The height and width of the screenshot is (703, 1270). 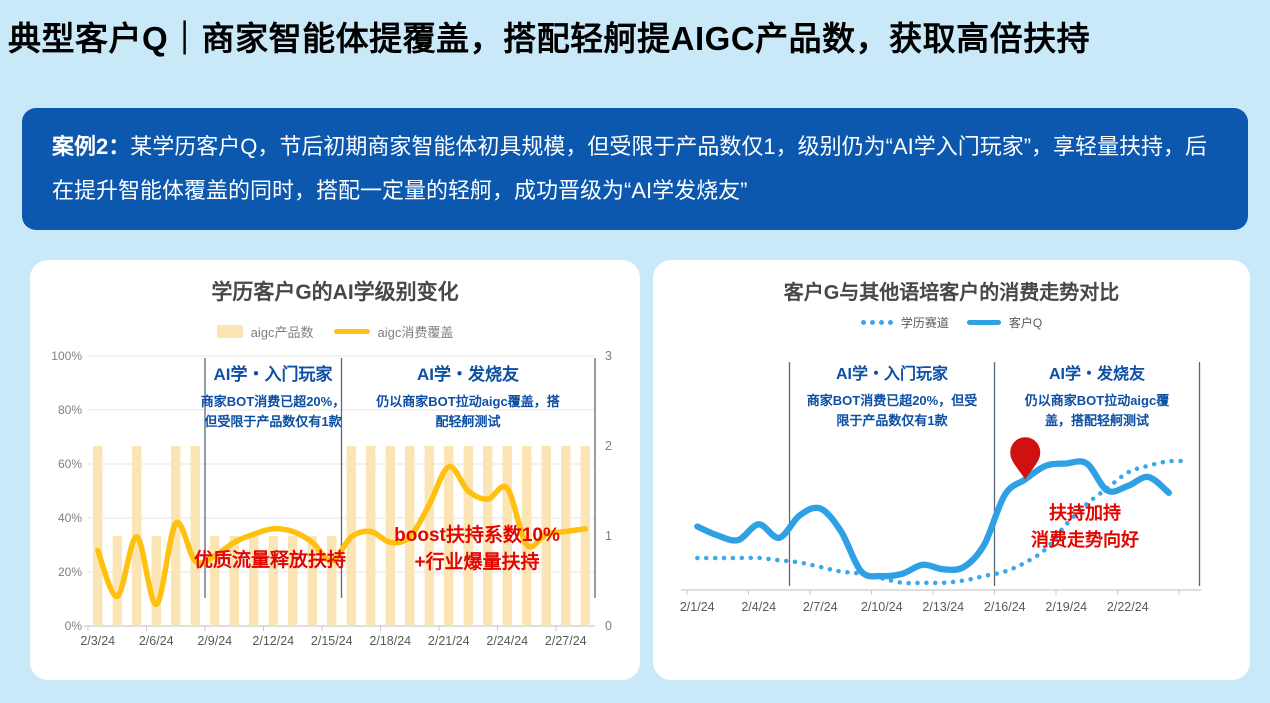 What do you see at coordinates (273, 641) in the screenshot?
I see `svg-text: 2/12/24` at bounding box center [273, 641].